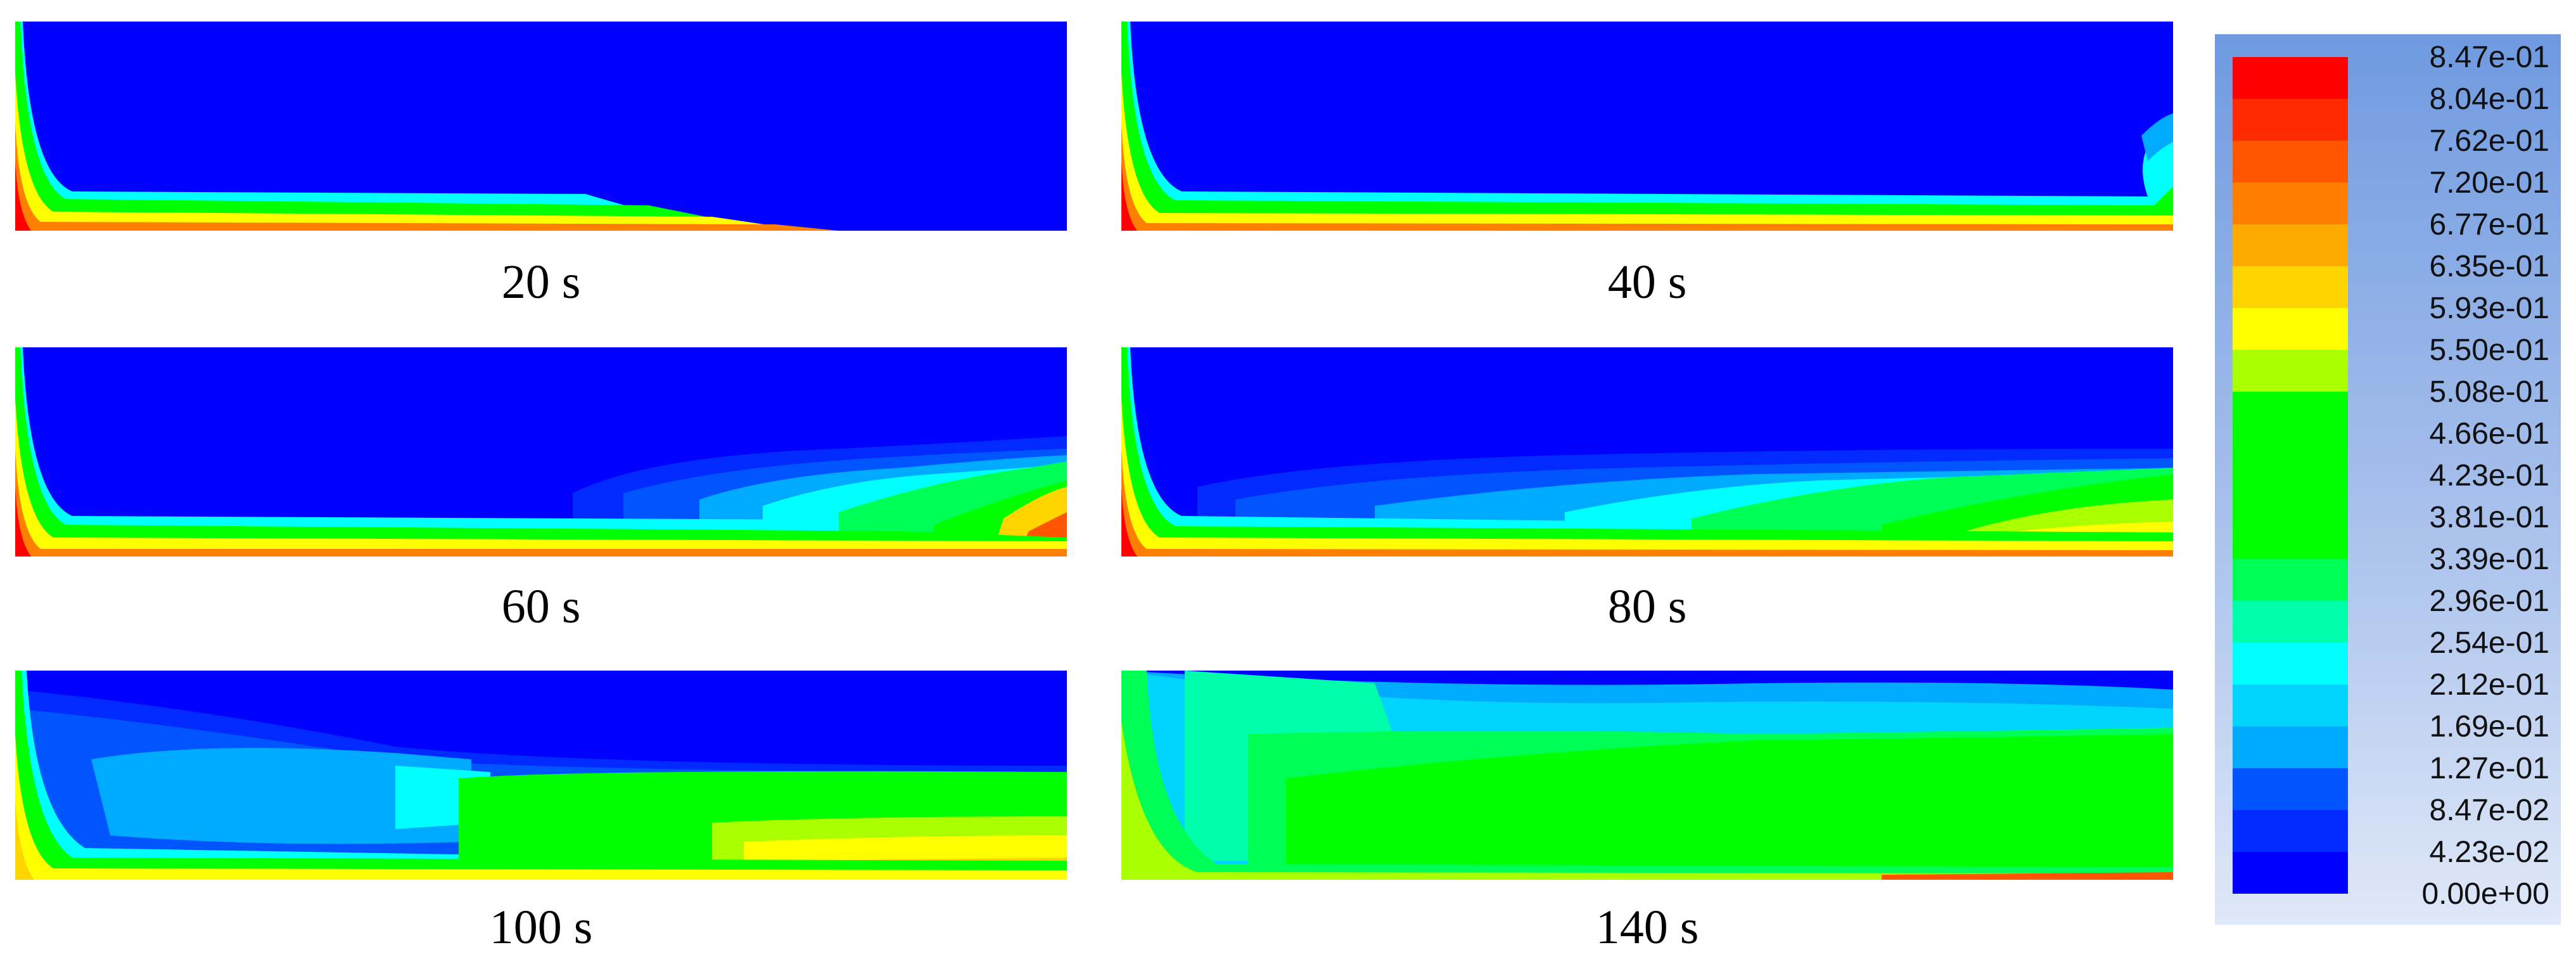  Describe the element at coordinates (2489, 517) in the screenshot. I see `legend-label: 3.81e-01` at that location.